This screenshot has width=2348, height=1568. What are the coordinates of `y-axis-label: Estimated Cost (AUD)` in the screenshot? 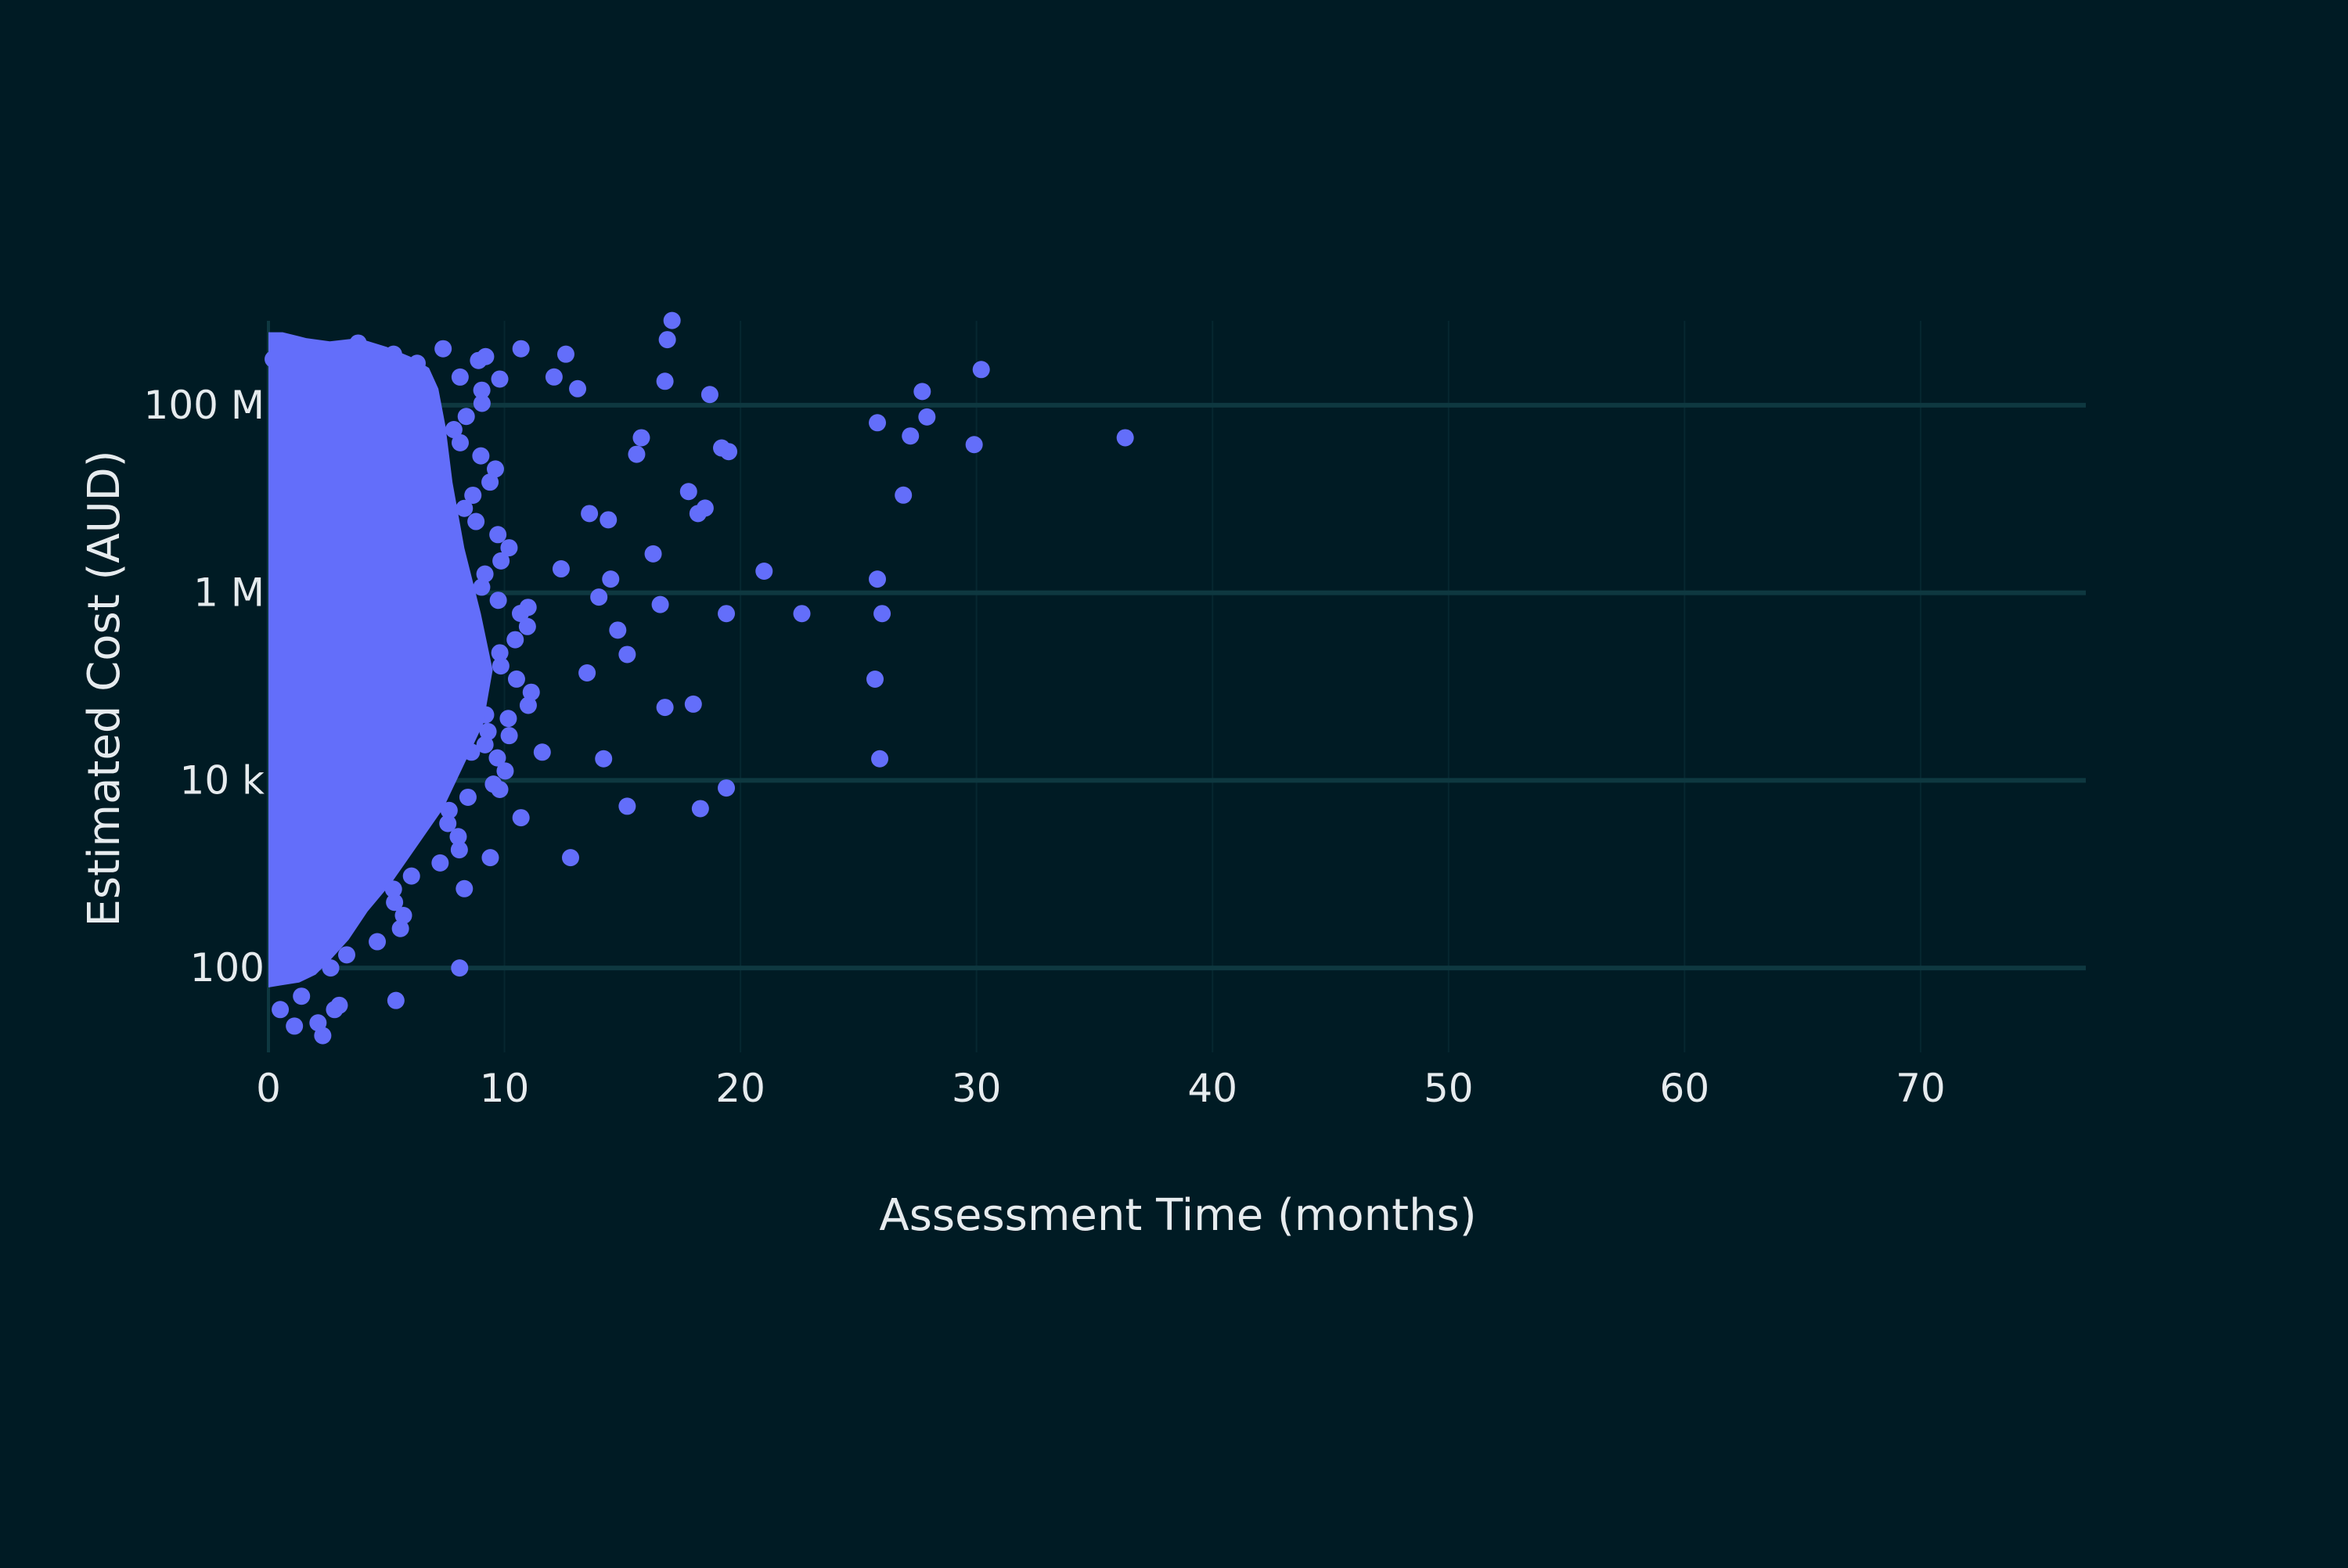 It's located at (104, 688).